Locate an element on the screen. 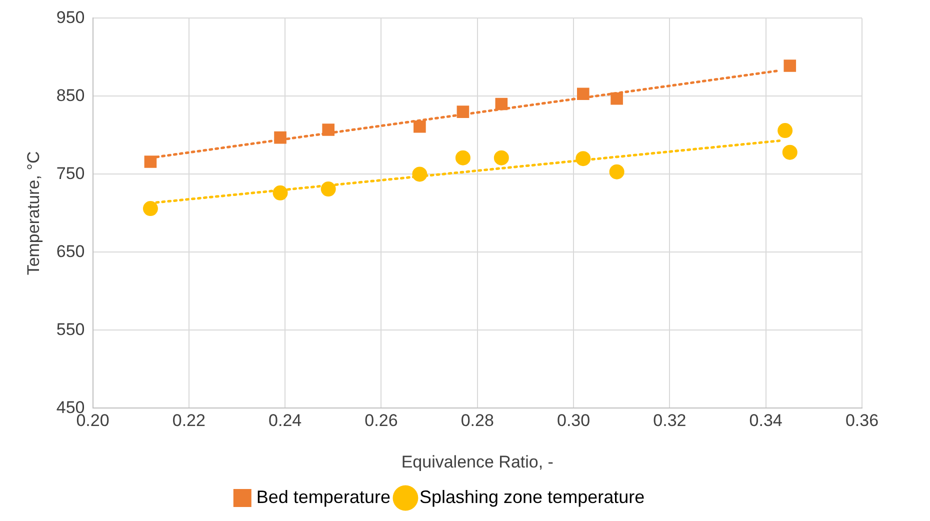 Image resolution: width=930 pixels, height=521 pixels. legend-label: Bed temperature is located at coordinates (323, 496).